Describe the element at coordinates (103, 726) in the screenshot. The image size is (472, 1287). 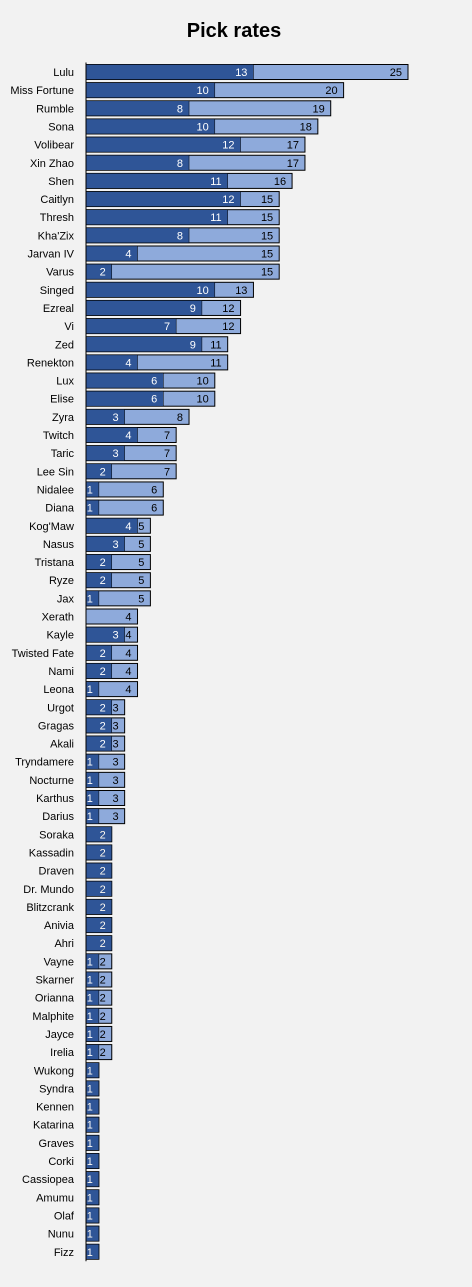
I see `value-label-dark-gragas: 2` at that location.